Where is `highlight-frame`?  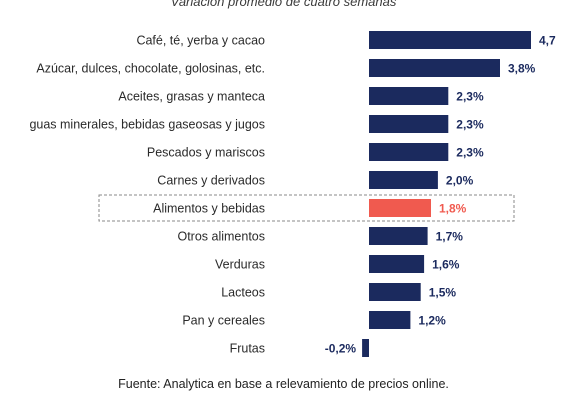
highlight-frame is located at coordinates (306, 208).